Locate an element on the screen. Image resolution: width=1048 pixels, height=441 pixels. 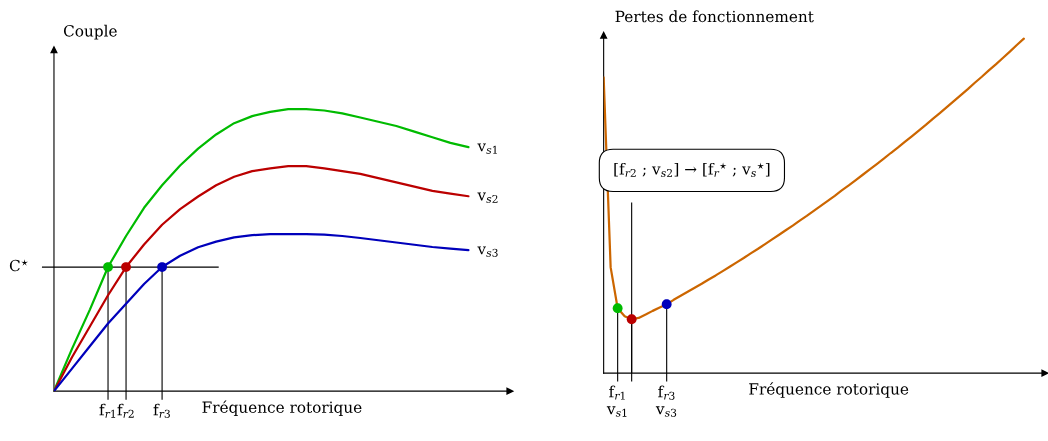
x-tick-label: f$_{r3}$ is located at coordinates (161, 410).